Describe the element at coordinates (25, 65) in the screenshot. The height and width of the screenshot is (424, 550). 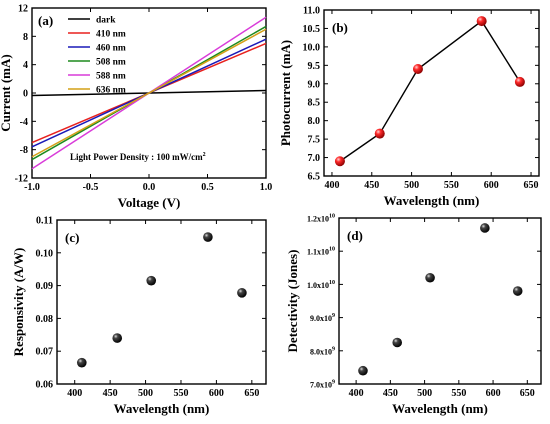
I see `y-tick-label: 4` at that location.